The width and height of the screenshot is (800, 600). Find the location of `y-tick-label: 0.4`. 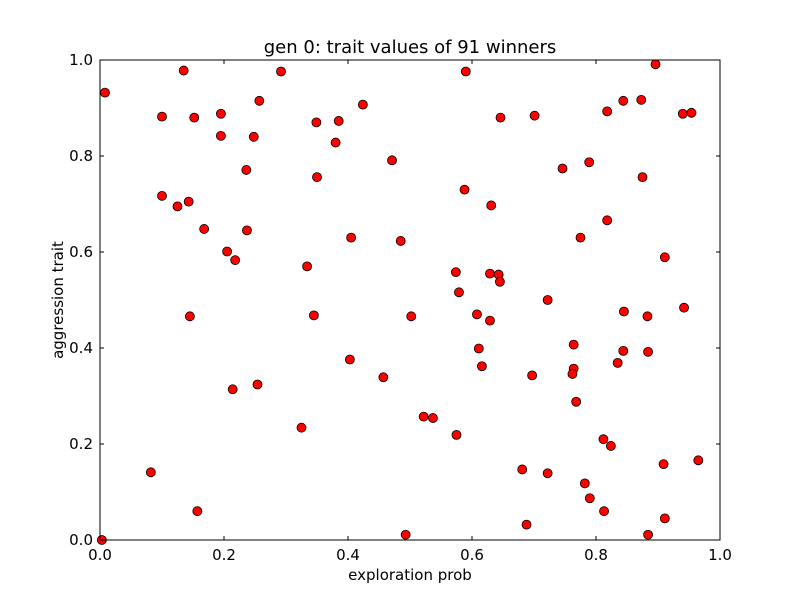

y-tick-label: 0.4 is located at coordinates (81, 348).